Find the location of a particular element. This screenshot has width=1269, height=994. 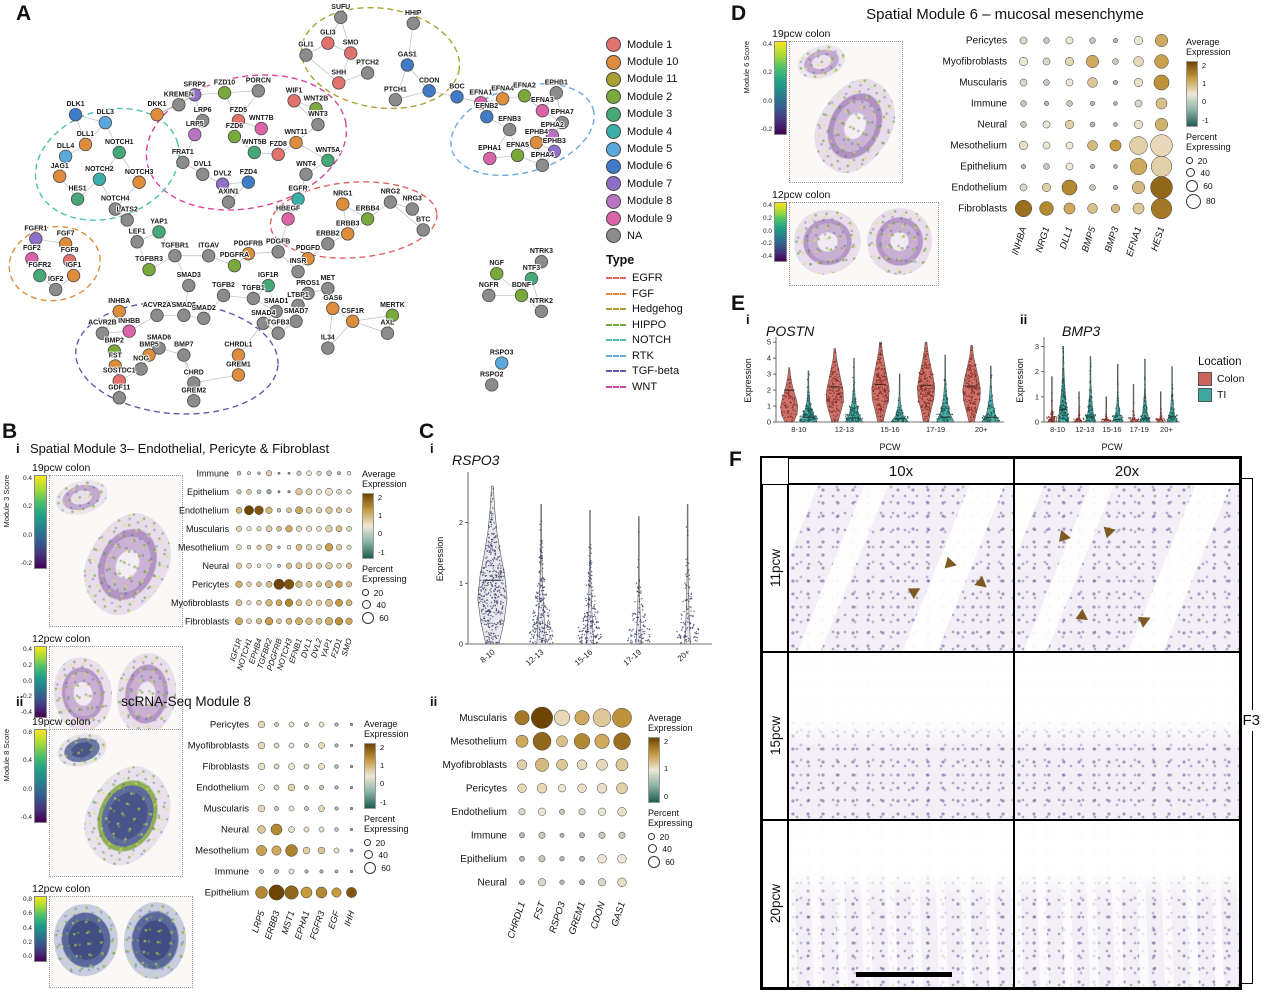

x-tick-label: 15-16 is located at coordinates (1111, 429).